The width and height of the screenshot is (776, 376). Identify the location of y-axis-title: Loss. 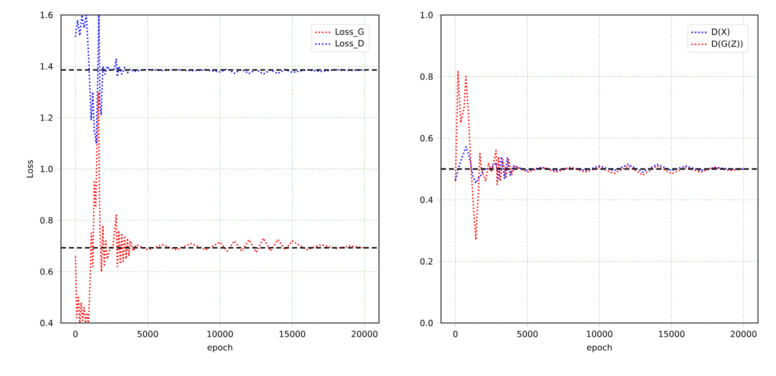
(29, 169).